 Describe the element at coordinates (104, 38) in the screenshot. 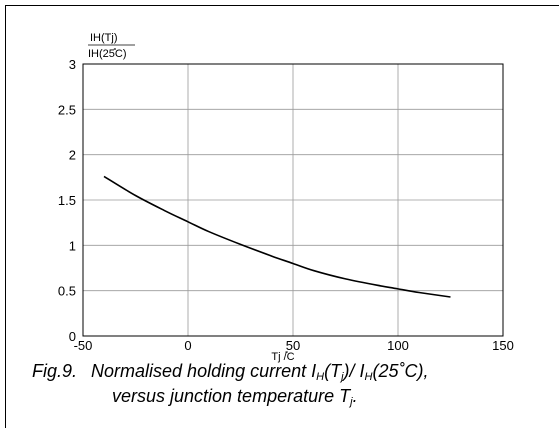

I see `y-axis-label-numerator: IH(Tj)` at that location.